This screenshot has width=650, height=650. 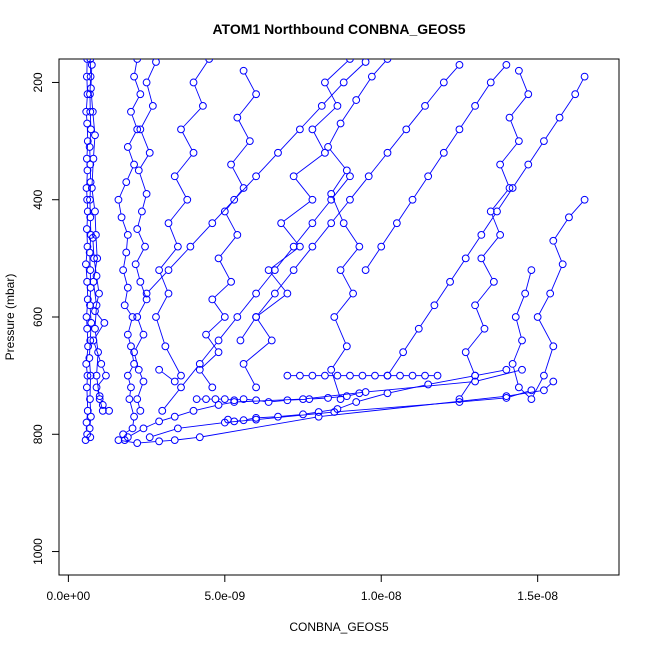 What do you see at coordinates (38, 82) in the screenshot?
I see `y-tick-label: 200` at bounding box center [38, 82].